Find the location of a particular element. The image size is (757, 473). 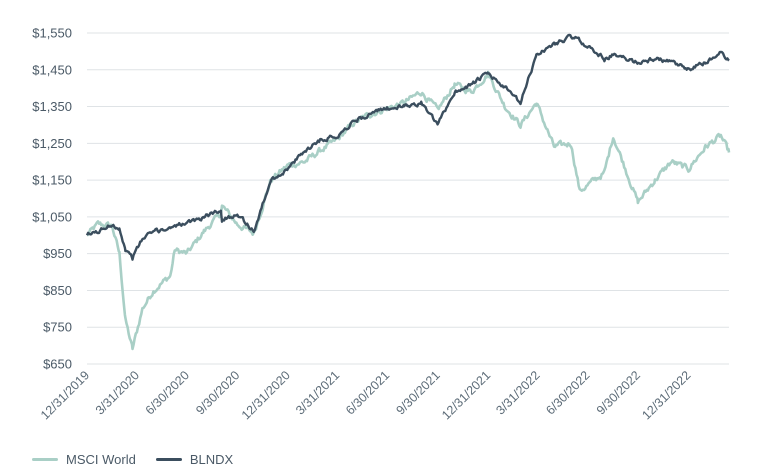

y-tick-label: $650 is located at coordinates (57, 364).